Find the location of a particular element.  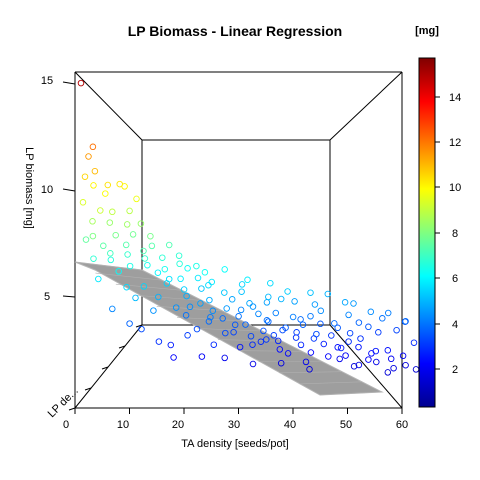

colorbar-tick-label: 8 is located at coordinates (455, 234).